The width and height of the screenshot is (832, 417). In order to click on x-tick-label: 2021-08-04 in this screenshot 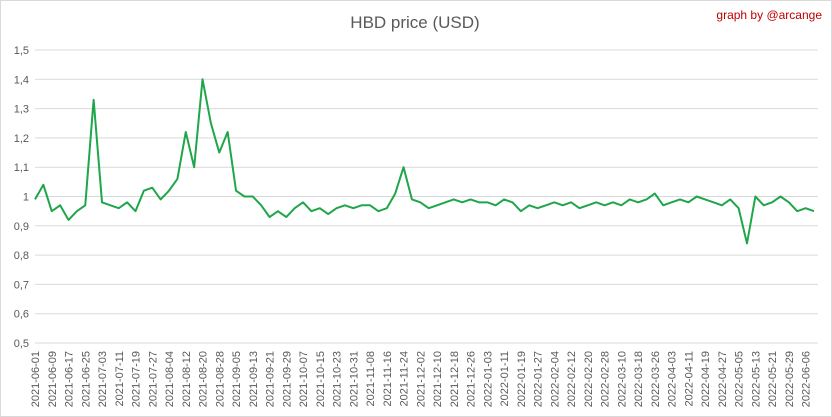, I will do `click(170, 379)`.